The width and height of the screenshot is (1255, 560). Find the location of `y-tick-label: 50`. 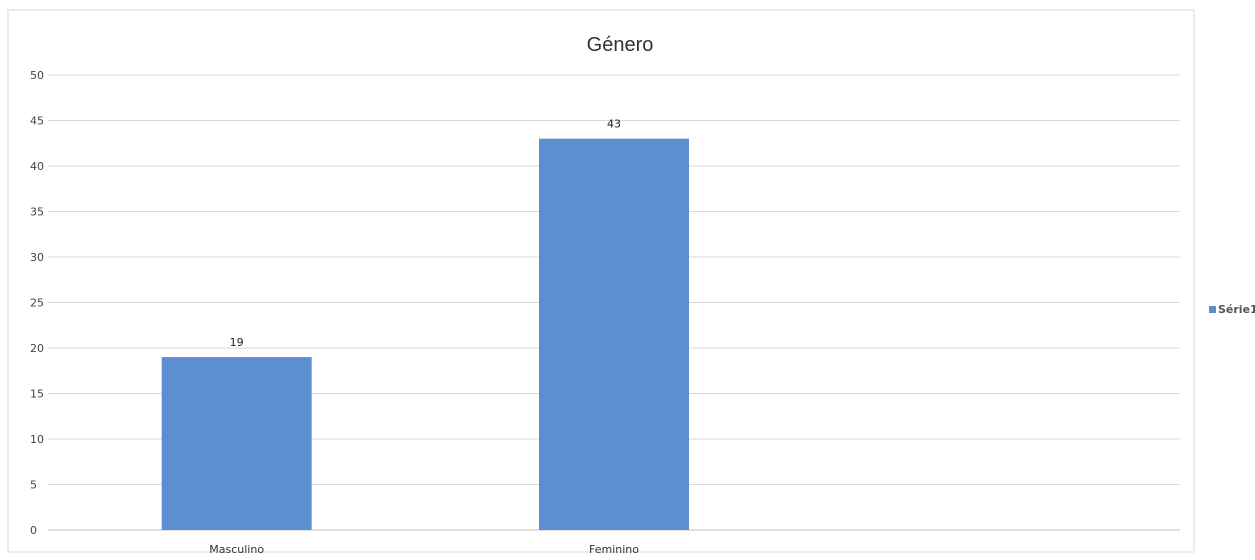

y-tick-label: 50 is located at coordinates (37, 75).